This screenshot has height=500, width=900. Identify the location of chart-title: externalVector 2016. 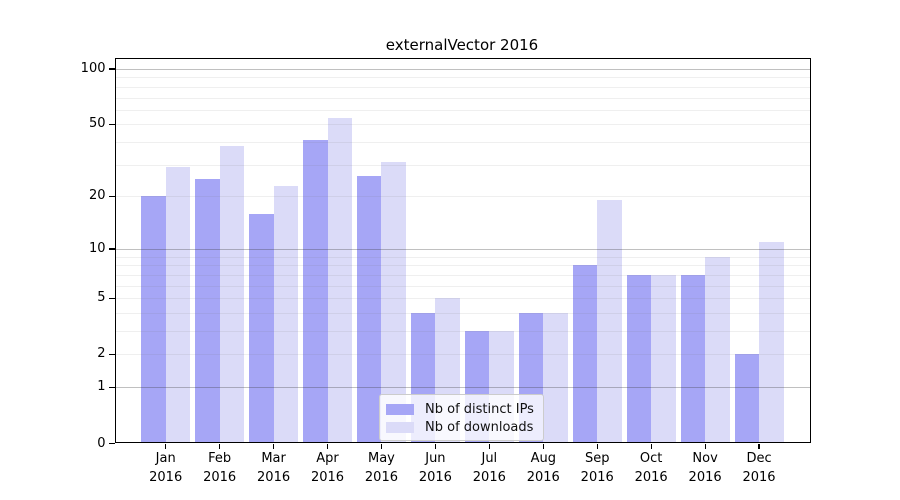
(462, 45).